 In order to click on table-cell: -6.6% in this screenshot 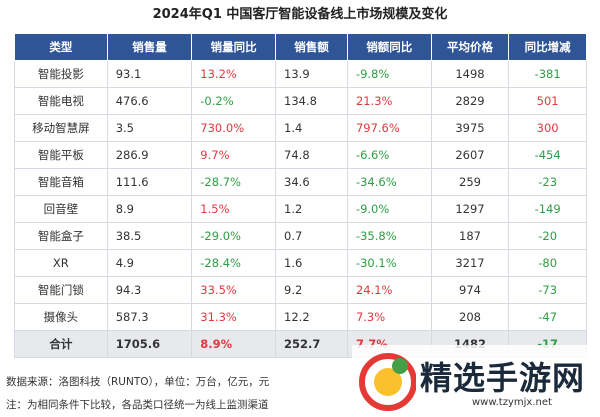, I will do `click(389, 155)`.